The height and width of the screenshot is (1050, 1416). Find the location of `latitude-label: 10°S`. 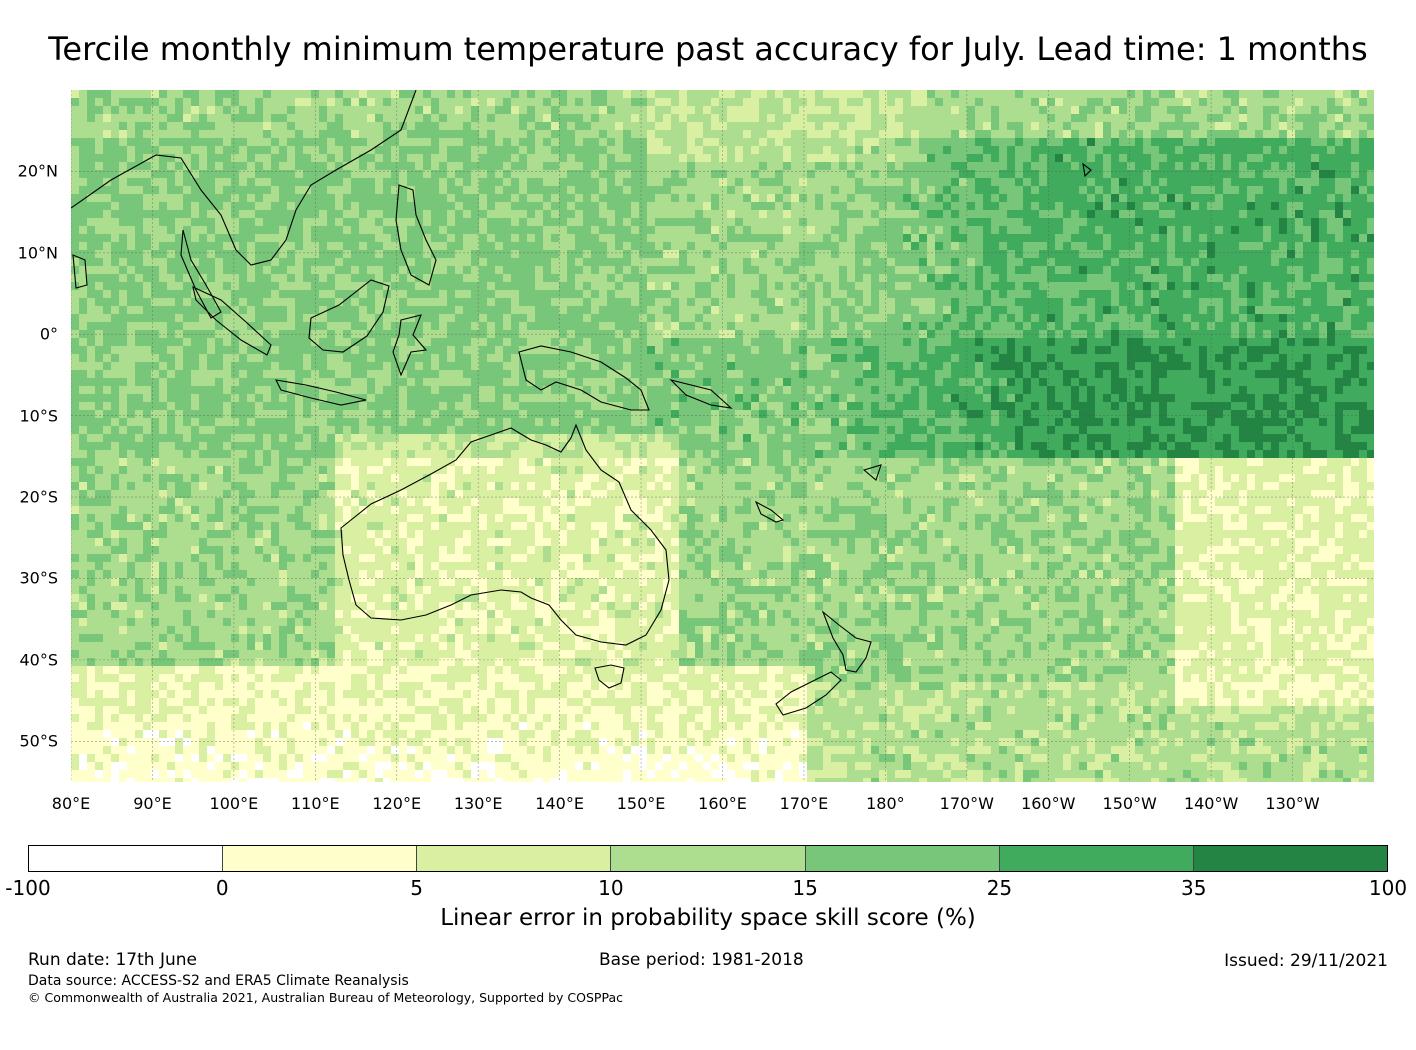

latitude-label: 10°S is located at coordinates (38, 416).